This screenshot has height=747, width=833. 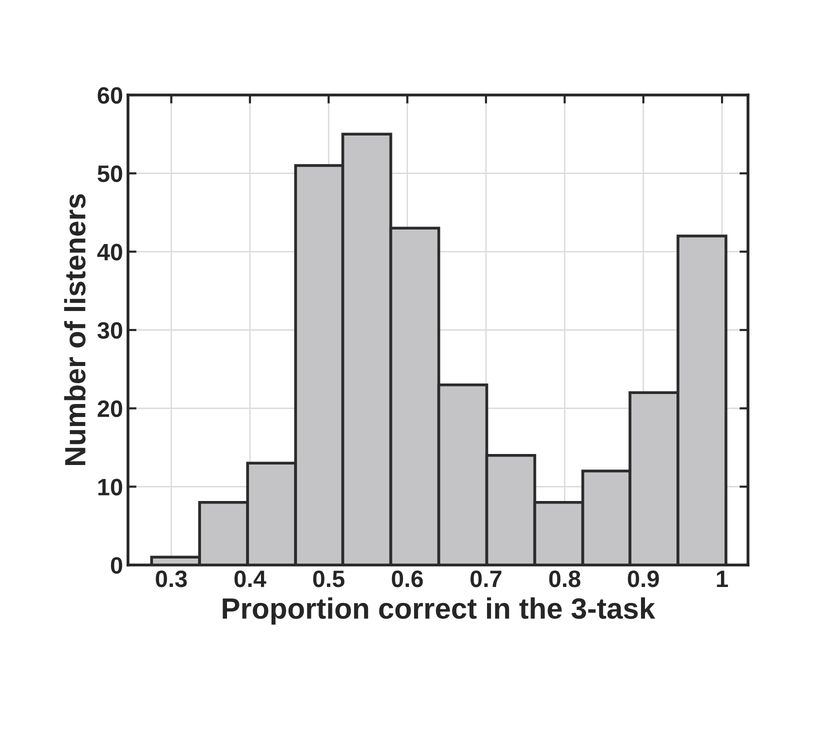 I want to click on y-tick-label: 30, so click(x=109, y=330).